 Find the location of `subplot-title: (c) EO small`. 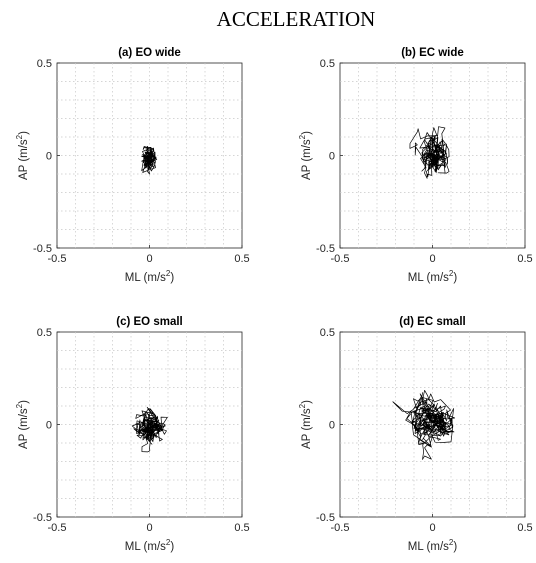

subplot-title: (c) EO small is located at coordinates (149, 322).